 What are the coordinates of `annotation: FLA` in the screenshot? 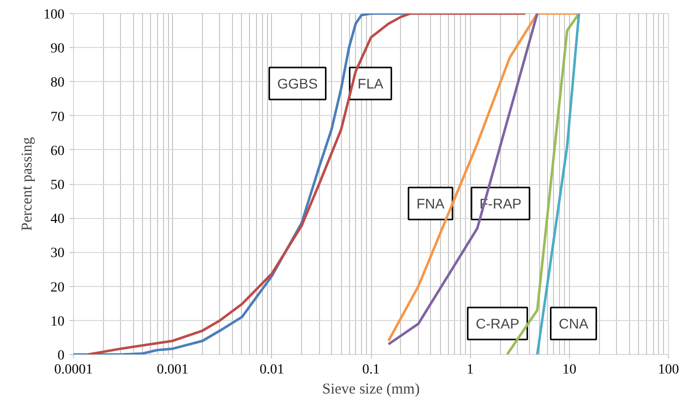 It's located at (371, 84).